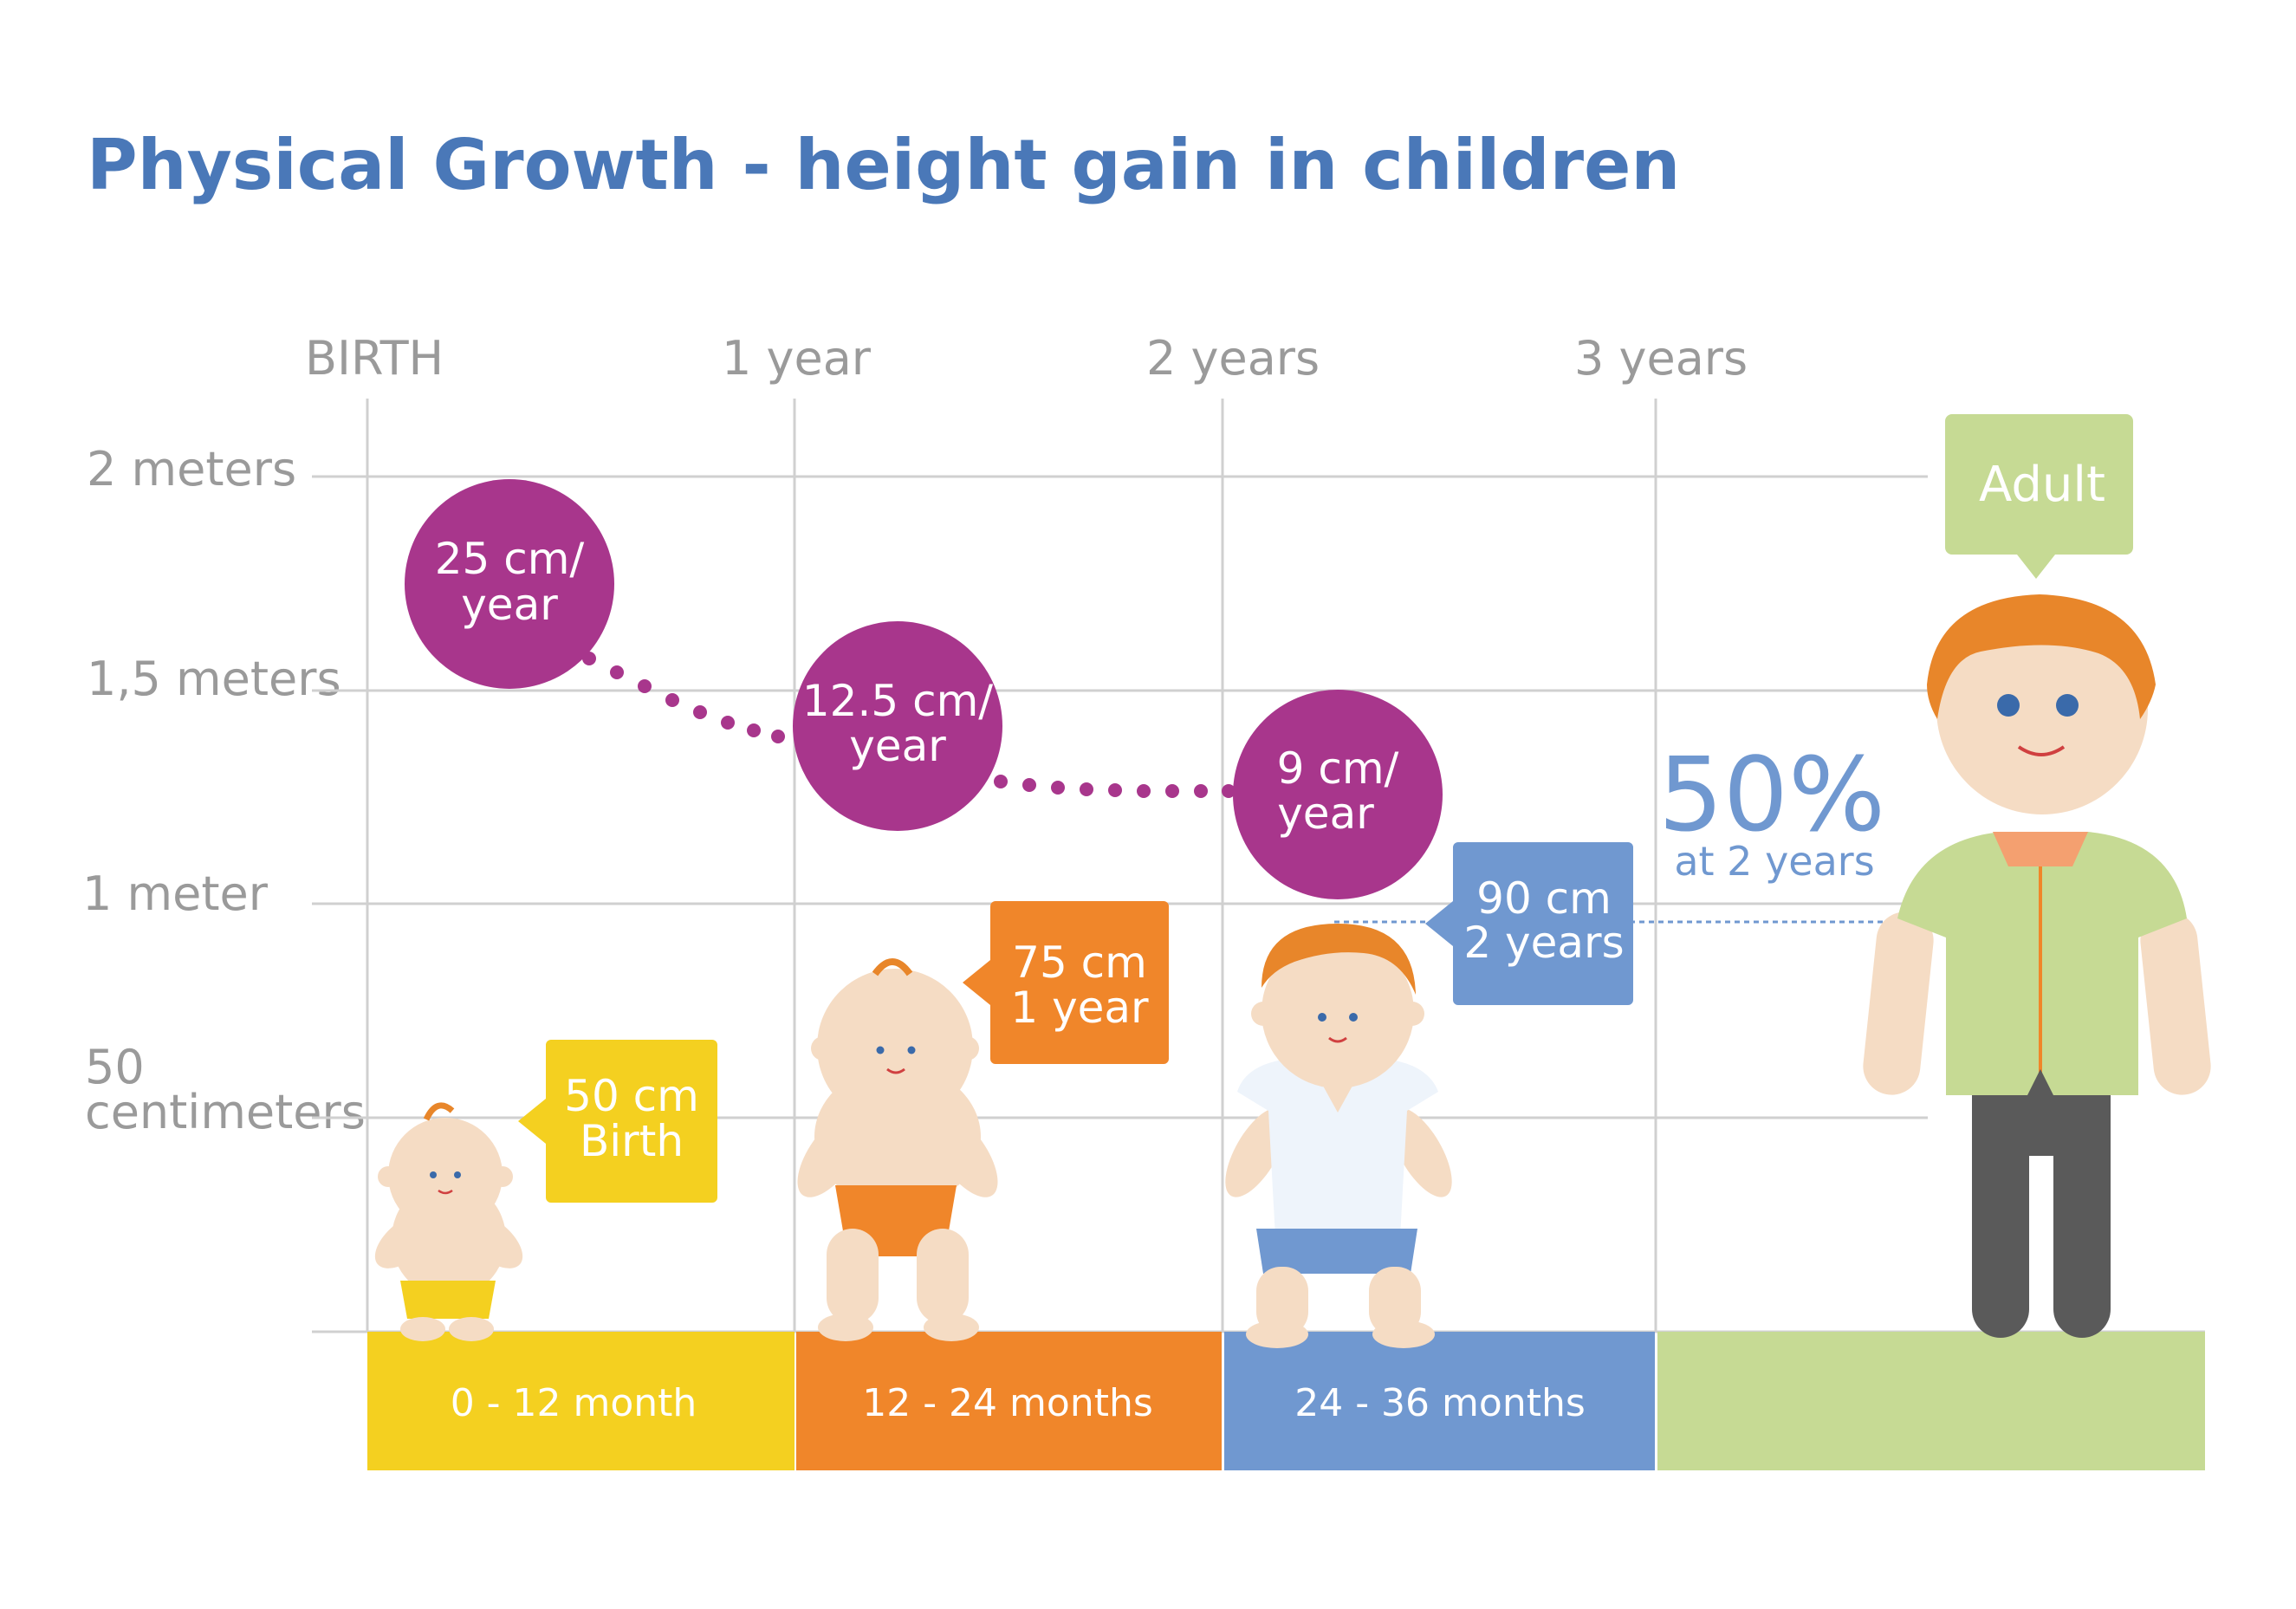 The width and height of the screenshot is (2296, 1609). Describe the element at coordinates (1338, 769) in the screenshot. I see `rate-bubble-24-36-line1: 9 cm/` at that location.